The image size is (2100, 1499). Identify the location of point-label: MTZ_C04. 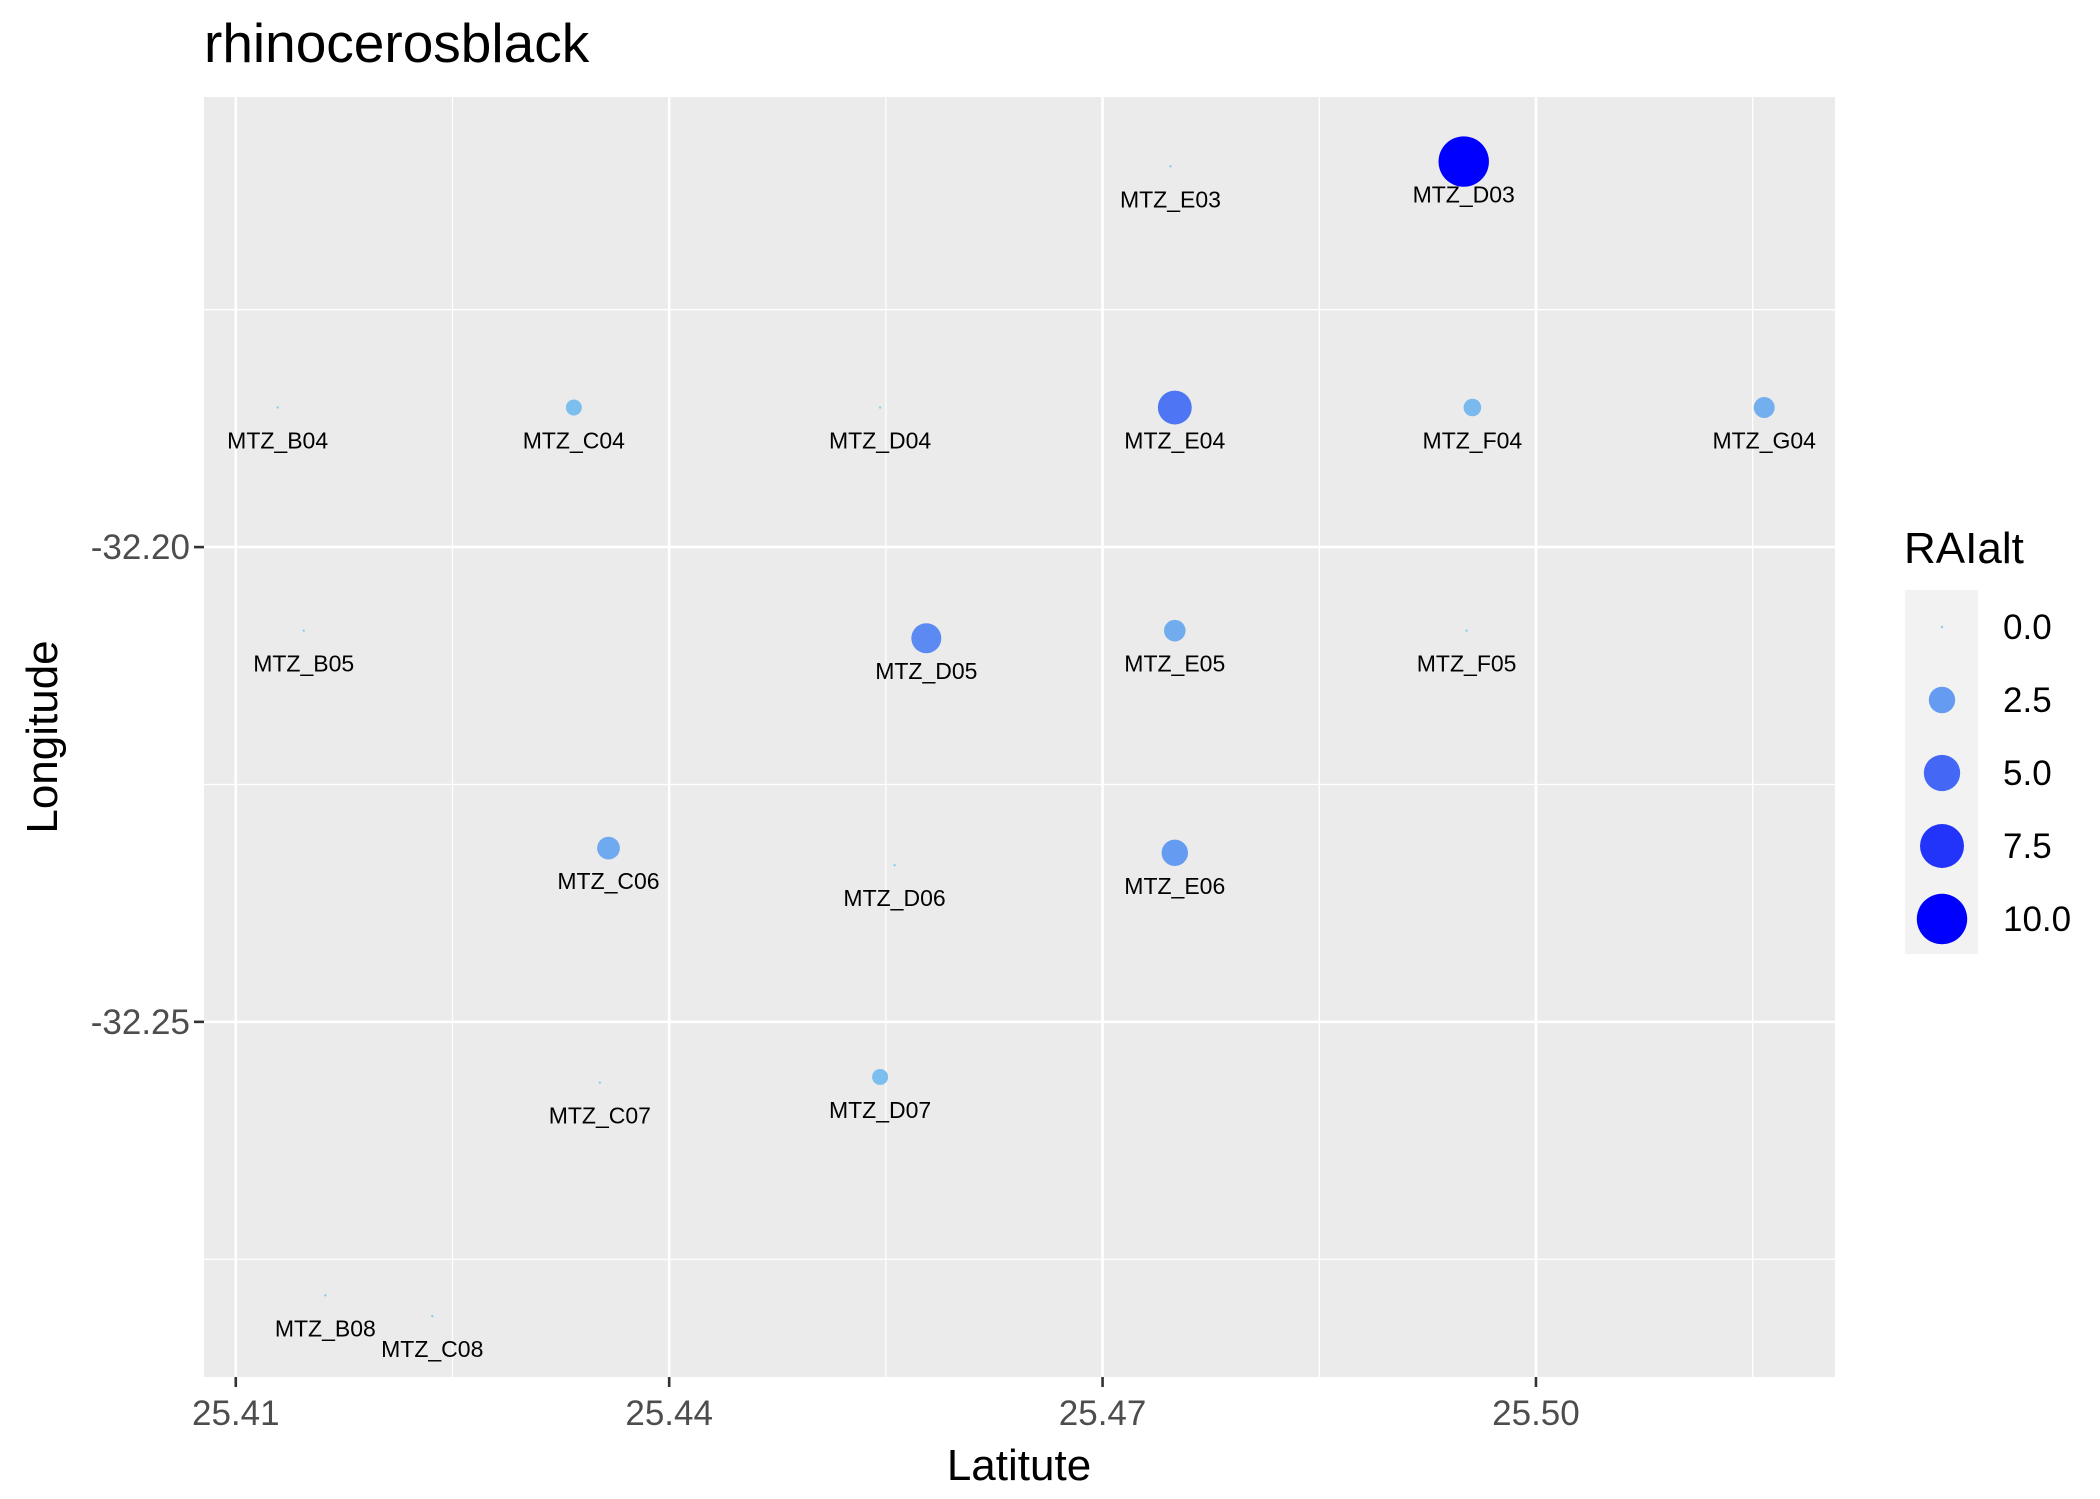
(574, 441).